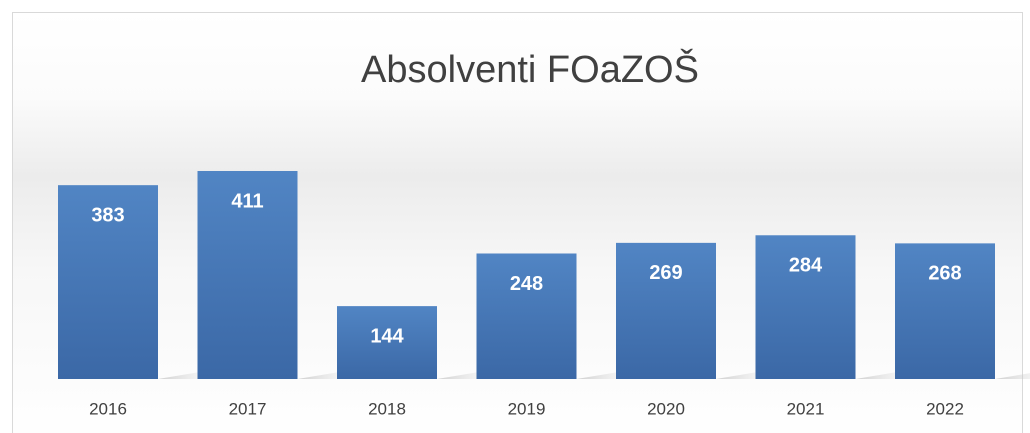  I want to click on bar-shadow, so click(1012, 376).